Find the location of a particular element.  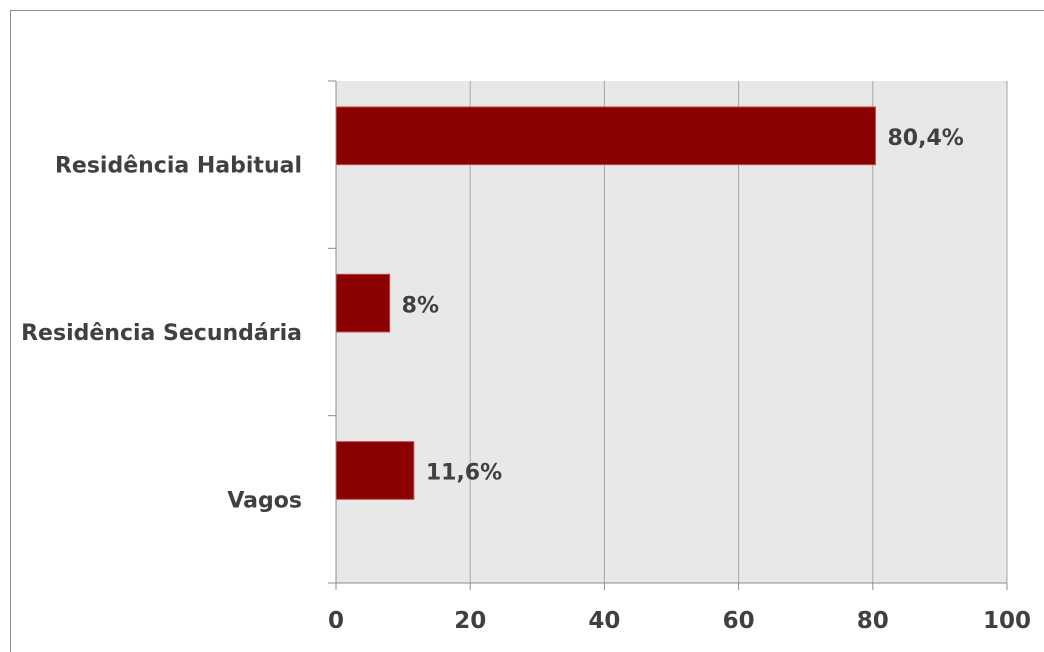

category-label: Residência Habitual is located at coordinates (178, 166).